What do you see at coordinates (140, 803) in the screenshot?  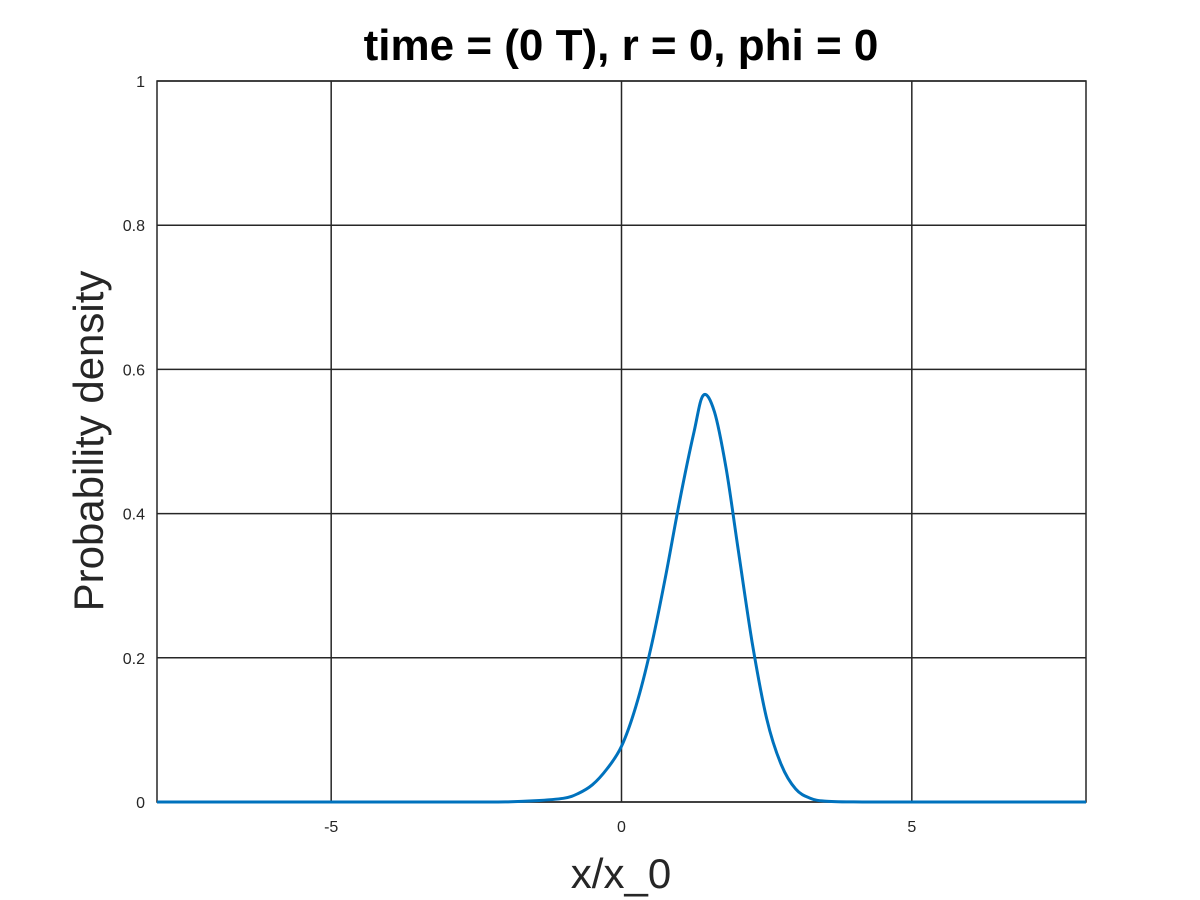 I see `y-tick-label: 0` at bounding box center [140, 803].